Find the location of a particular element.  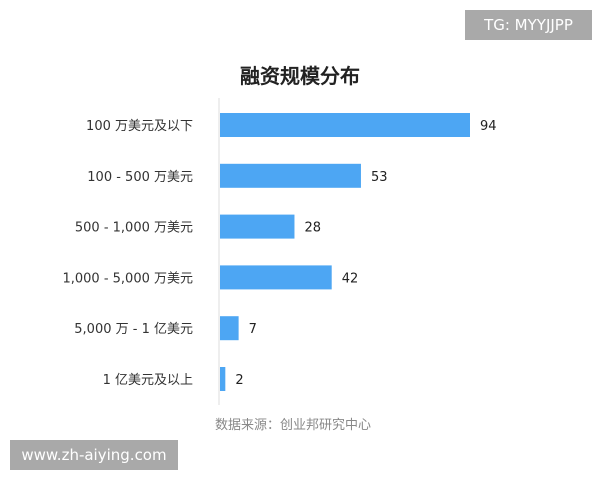

watermark-tg: TG: MYYJJPP is located at coordinates (528, 25).